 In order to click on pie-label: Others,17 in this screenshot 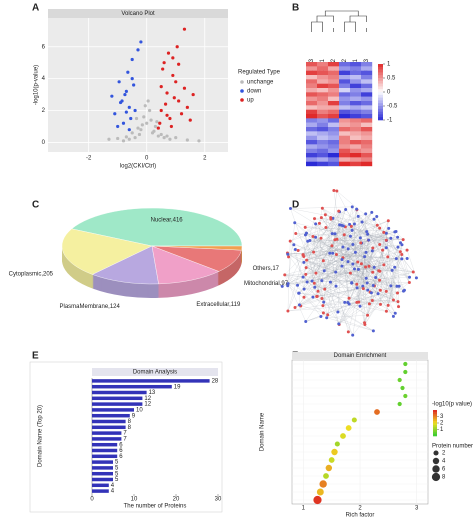, I will do `click(266, 269)`.